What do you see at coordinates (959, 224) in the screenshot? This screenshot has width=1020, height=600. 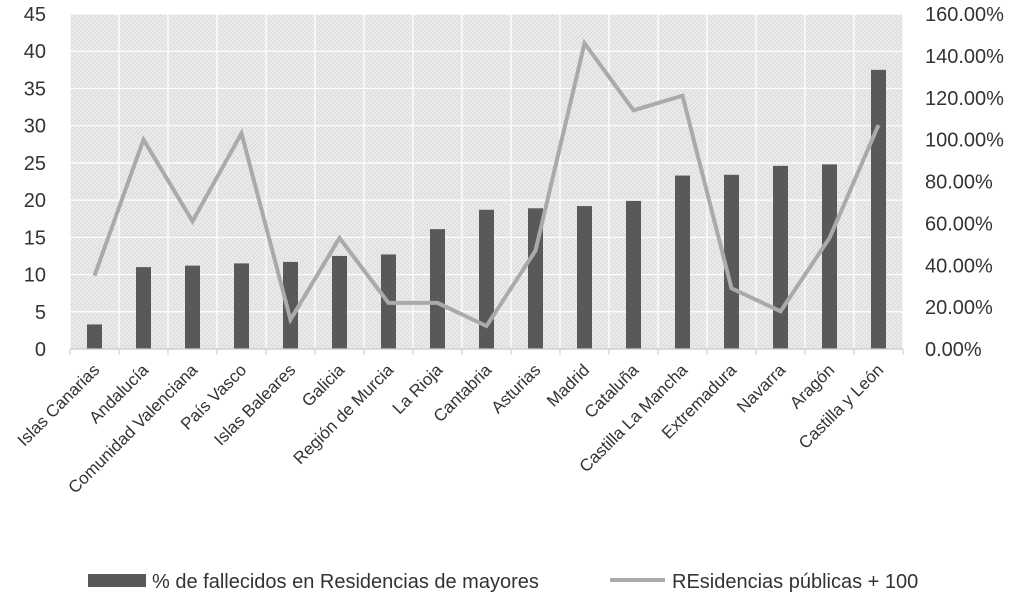 I see `y-right-tick-label: 60.00%` at bounding box center [959, 224].